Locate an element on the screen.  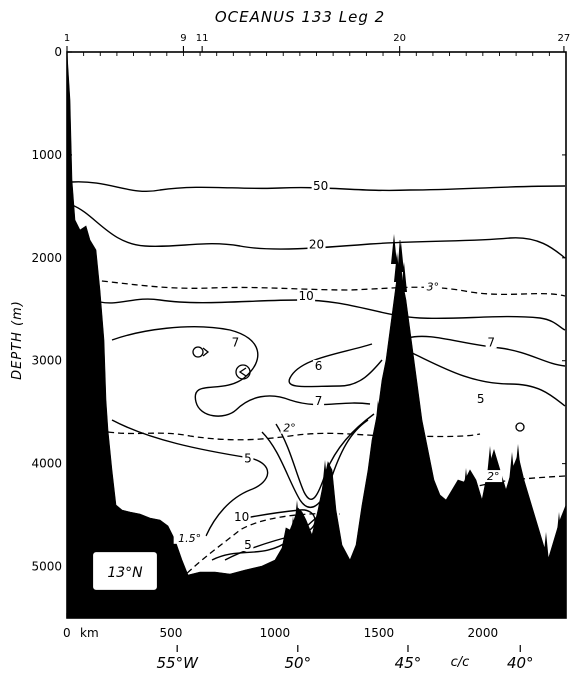
figure-title: OCEANUS 133 Leg 2 is located at coordinates (300, 17).